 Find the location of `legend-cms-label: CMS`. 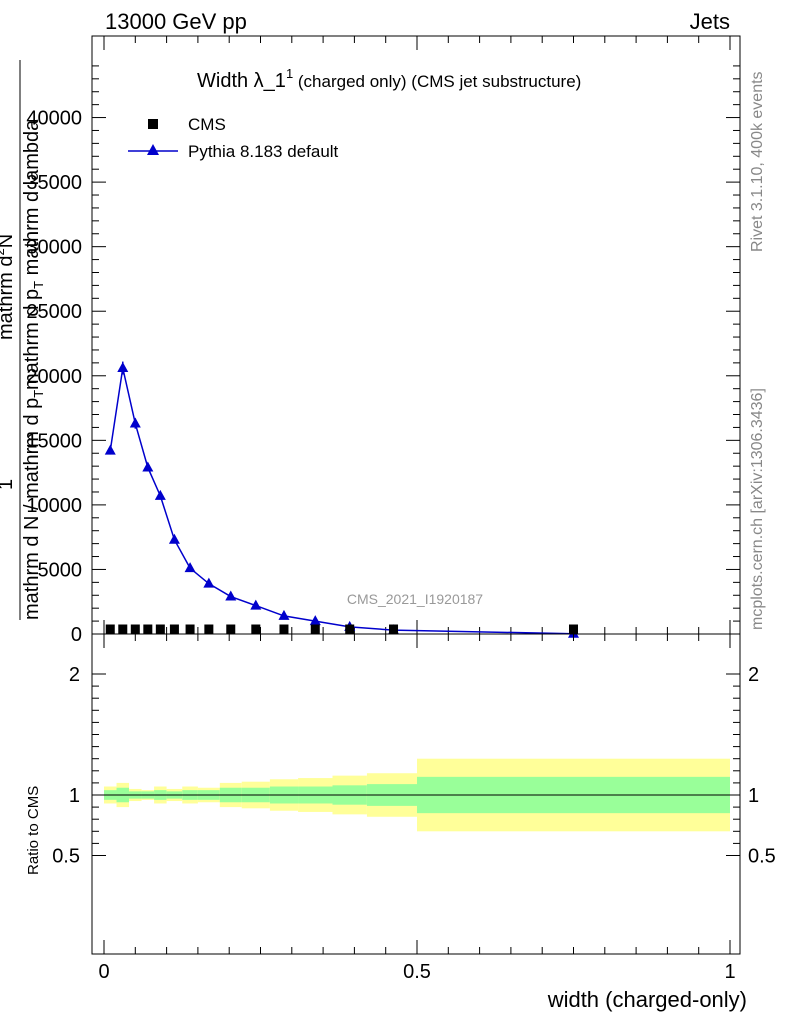

legend-cms-label: CMS is located at coordinates (207, 124).